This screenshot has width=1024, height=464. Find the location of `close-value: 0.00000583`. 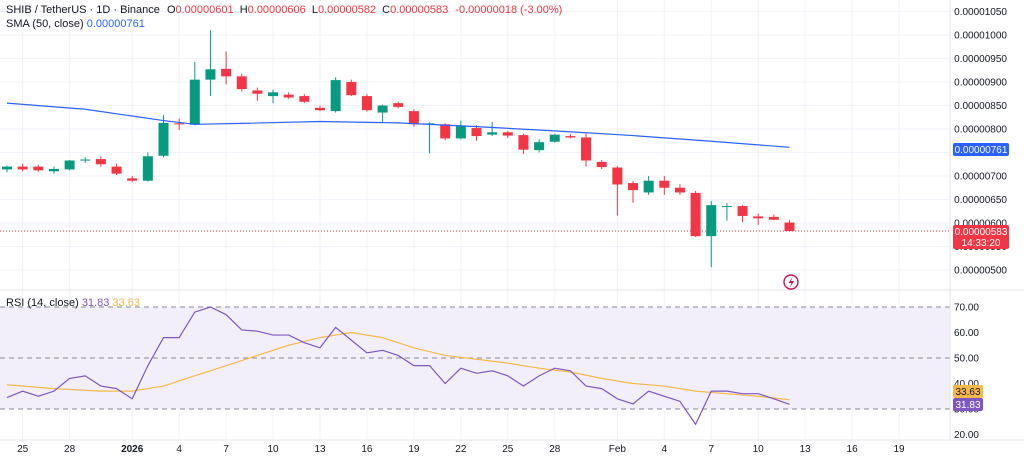

close-value: 0.00000583 is located at coordinates (419, 10).